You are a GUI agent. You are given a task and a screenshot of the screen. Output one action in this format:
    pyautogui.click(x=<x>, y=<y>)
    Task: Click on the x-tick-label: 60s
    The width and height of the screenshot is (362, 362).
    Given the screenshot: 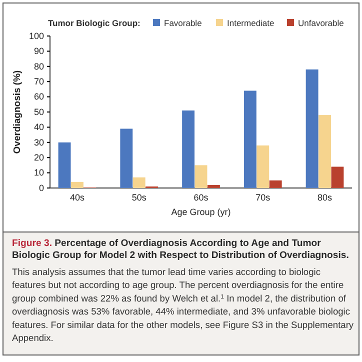 What is the action you would take?
    pyautogui.click(x=201, y=197)
    